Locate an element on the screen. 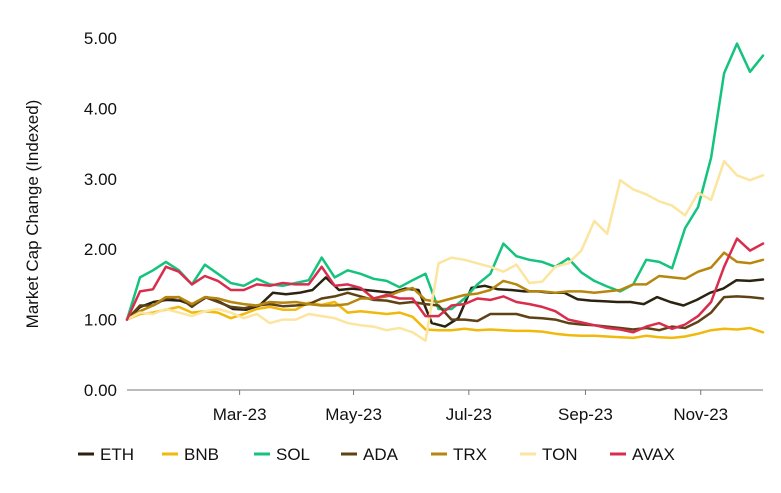 The height and width of the screenshot is (493, 781). x-tick-label: Mar-23 is located at coordinates (240, 414).